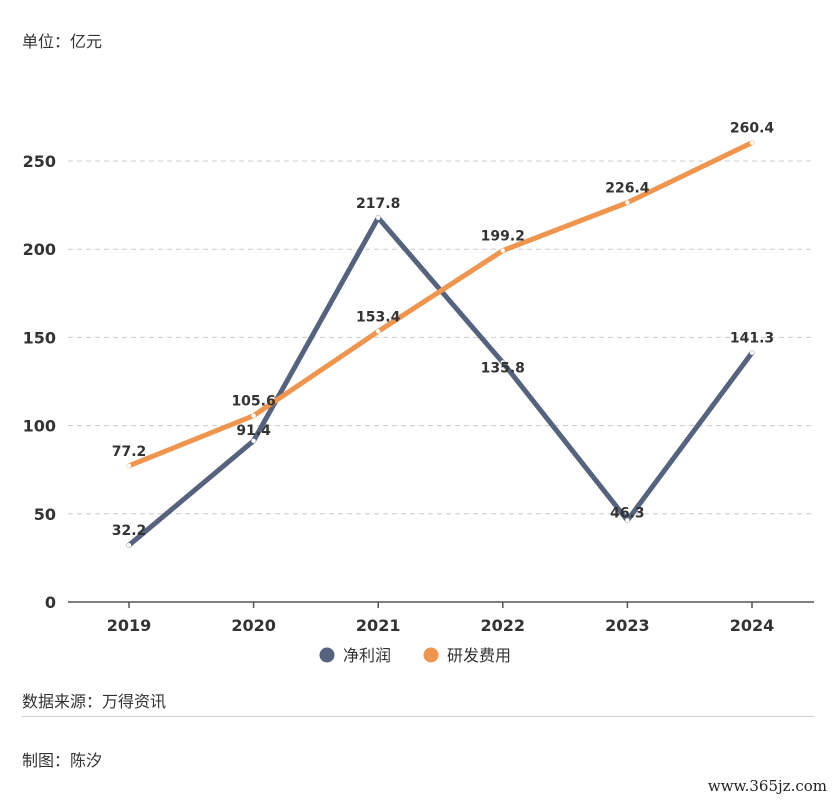 The width and height of the screenshot is (837, 805). Describe the element at coordinates (418, 716) in the screenshot. I see `divider` at that location.